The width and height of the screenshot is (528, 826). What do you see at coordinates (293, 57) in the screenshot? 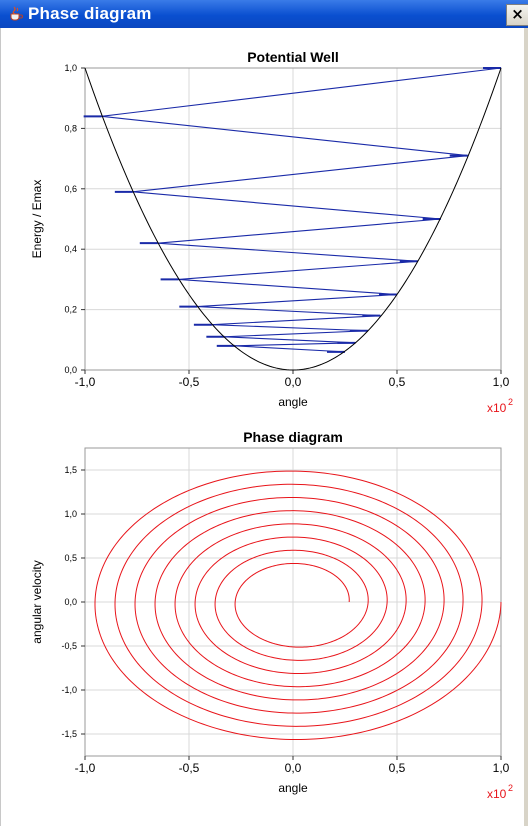
I see `chart-title: Potential Well` at bounding box center [293, 57].